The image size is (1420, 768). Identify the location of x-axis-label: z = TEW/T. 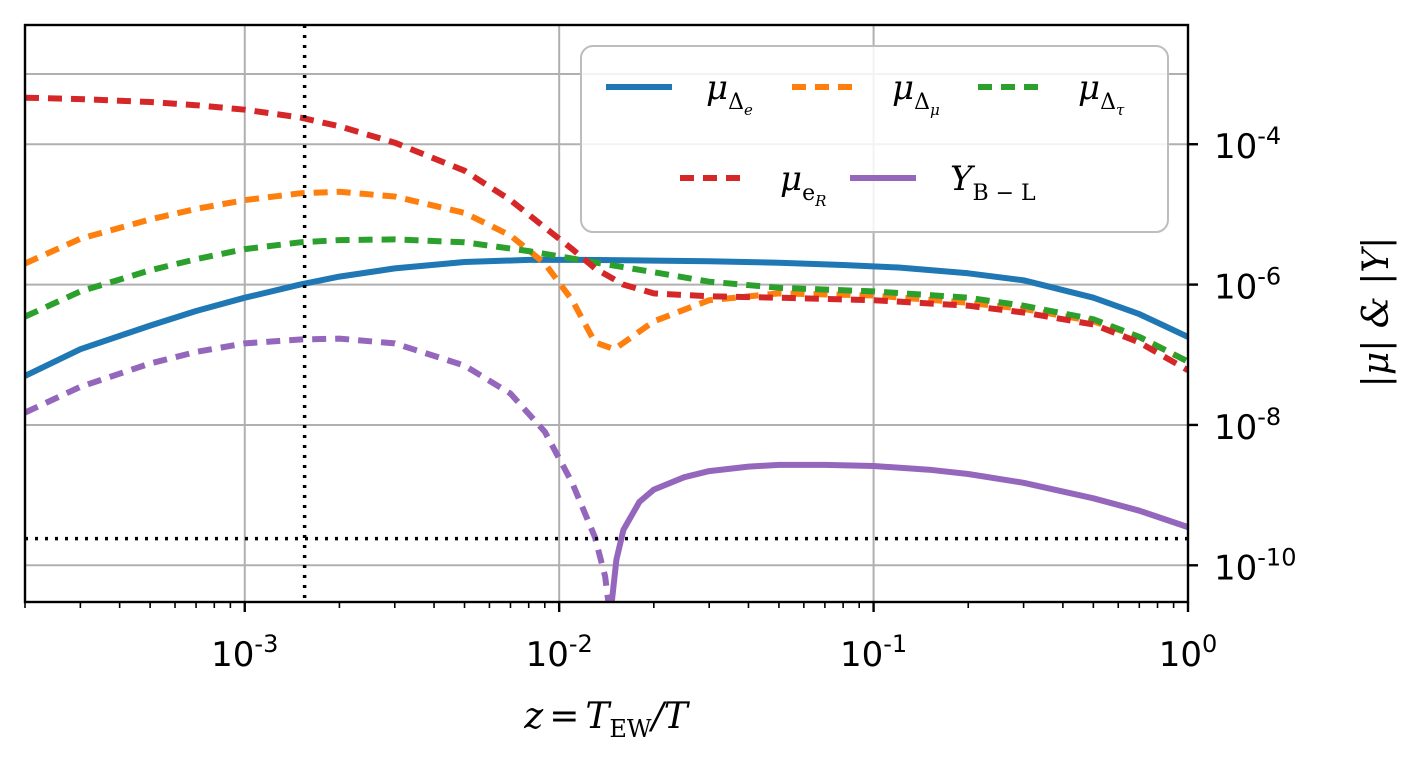
(606, 719).